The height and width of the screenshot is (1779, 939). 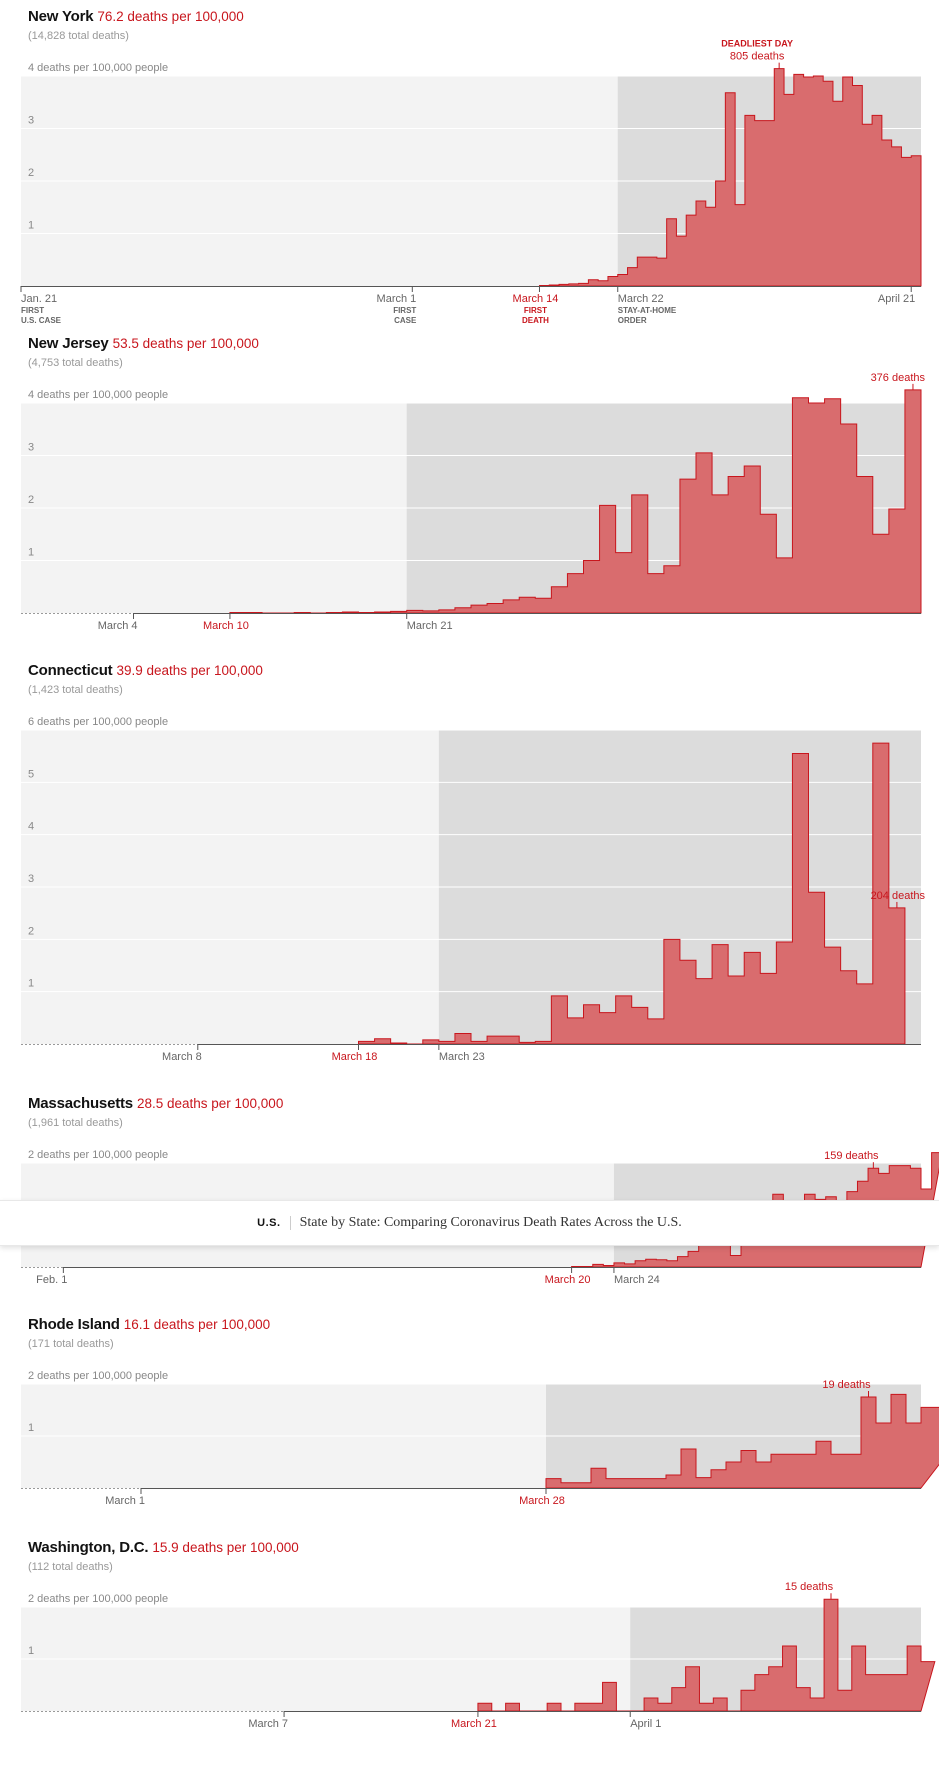 I want to click on death-rate: 39.9 deaths per 100,000, so click(x=189, y=670).